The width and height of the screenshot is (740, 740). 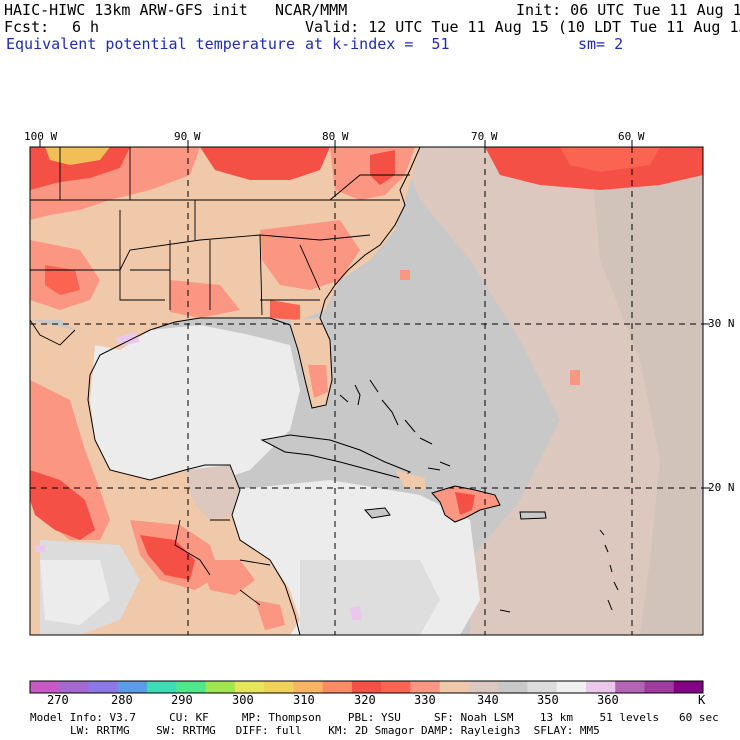 What do you see at coordinates (377, 44) in the screenshot?
I see `level-label: at k-index = 51` at bounding box center [377, 44].